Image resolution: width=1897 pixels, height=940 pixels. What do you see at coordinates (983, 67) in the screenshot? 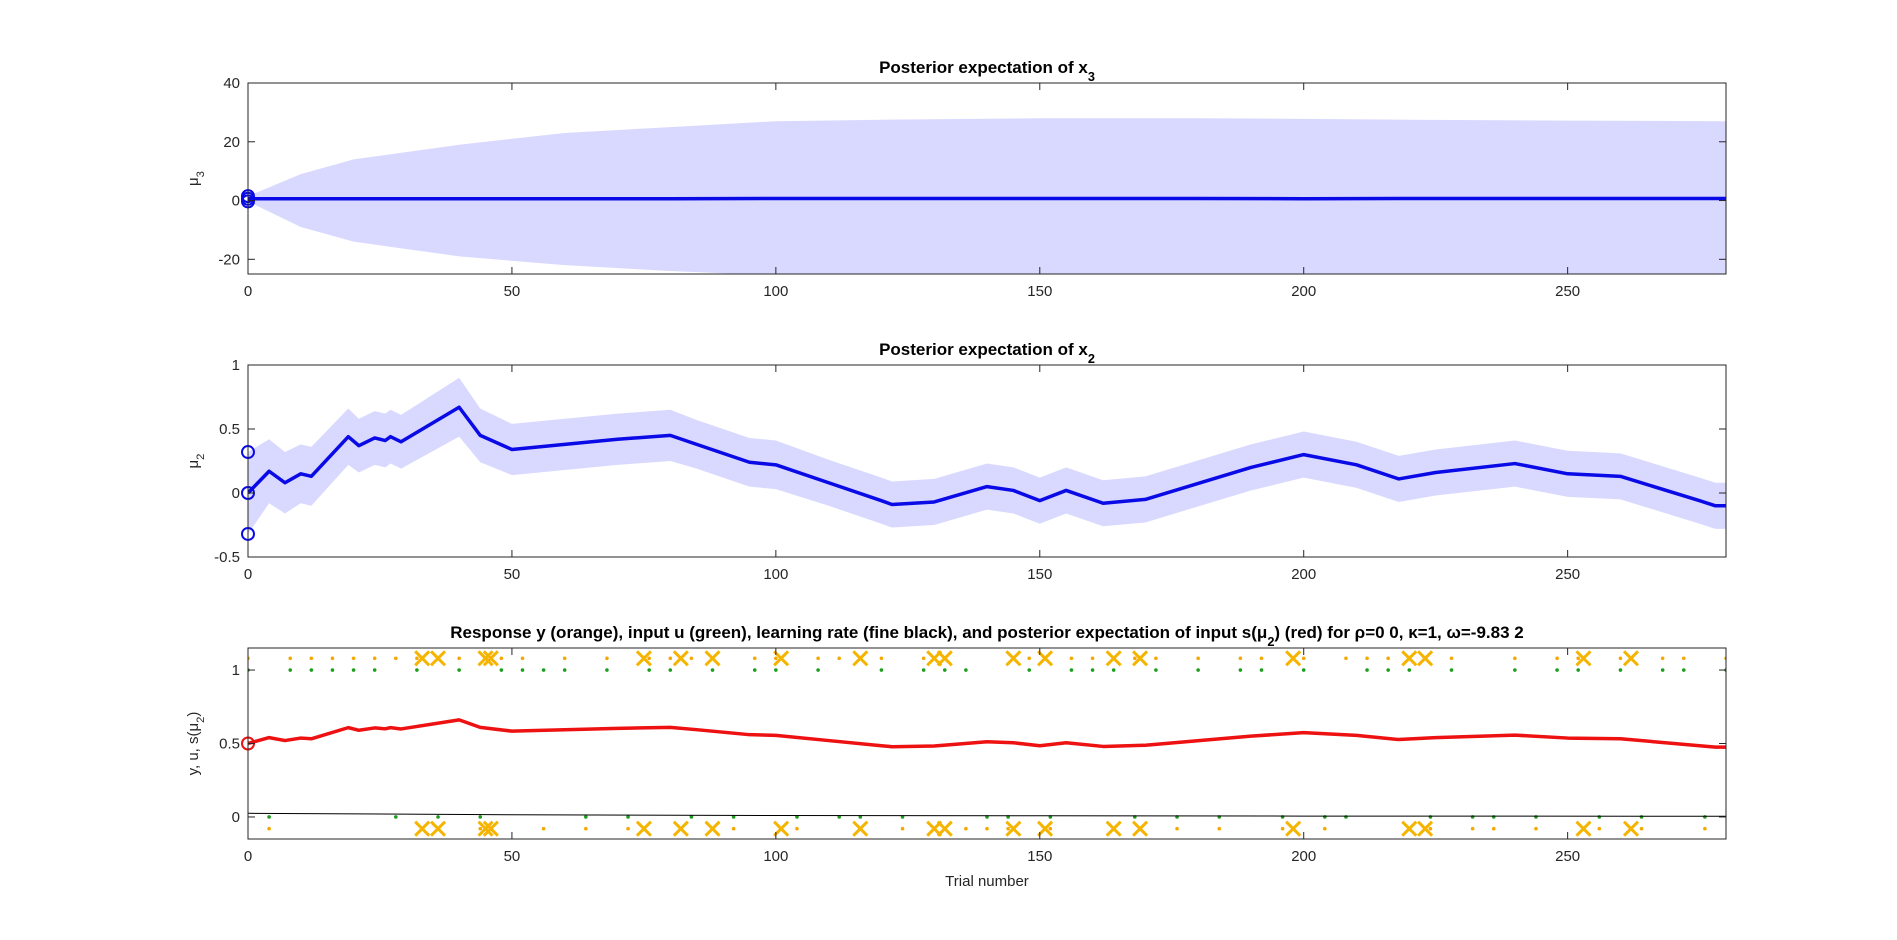
I see `chart-title-part: Posterior expectation of x` at bounding box center [983, 67].